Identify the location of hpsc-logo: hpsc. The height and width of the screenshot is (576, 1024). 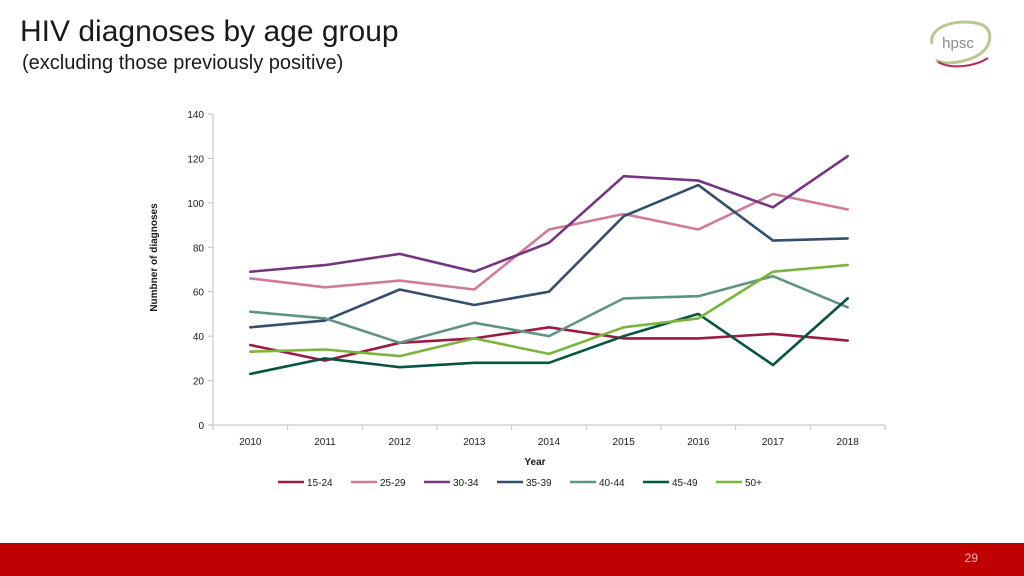
(961, 44).